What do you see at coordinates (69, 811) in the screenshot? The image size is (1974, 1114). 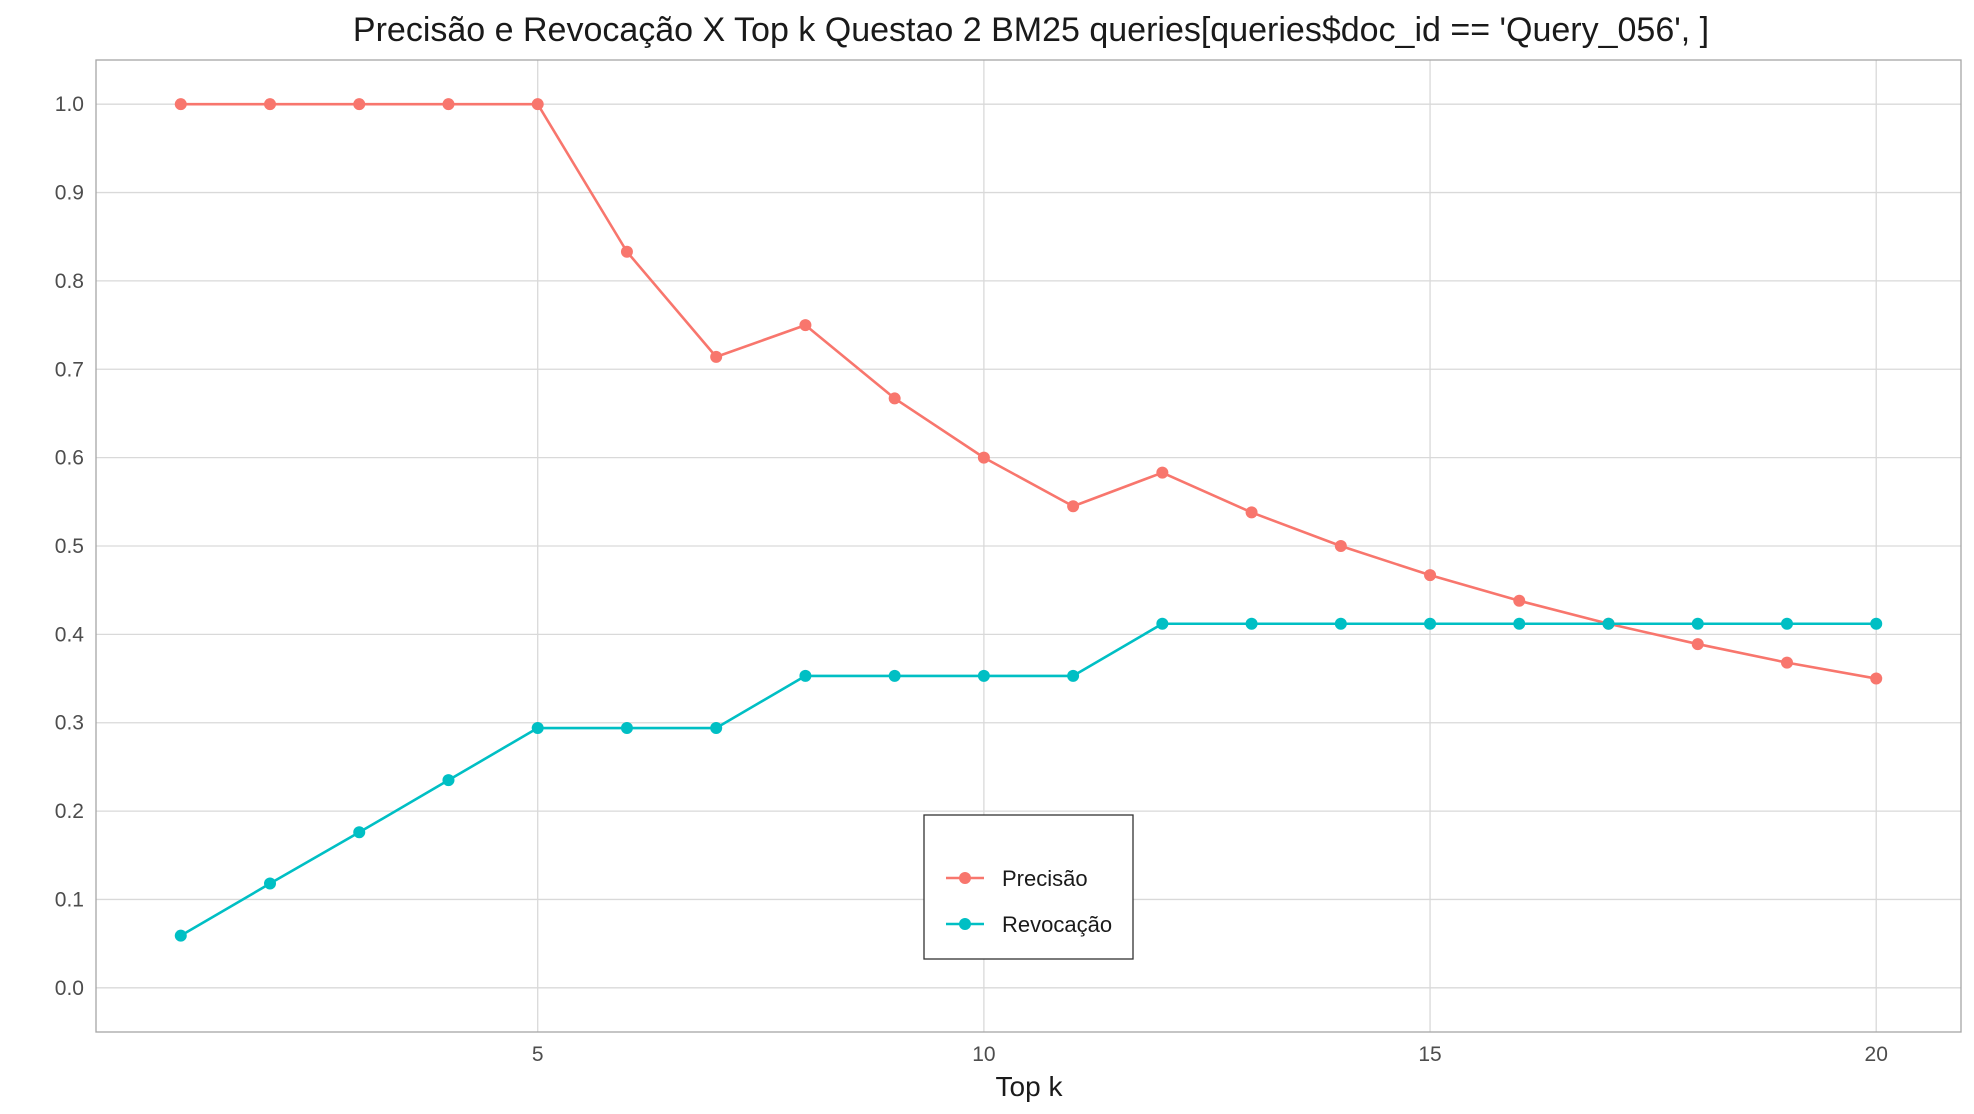 I see `y-tick-label: 0.2` at bounding box center [69, 811].